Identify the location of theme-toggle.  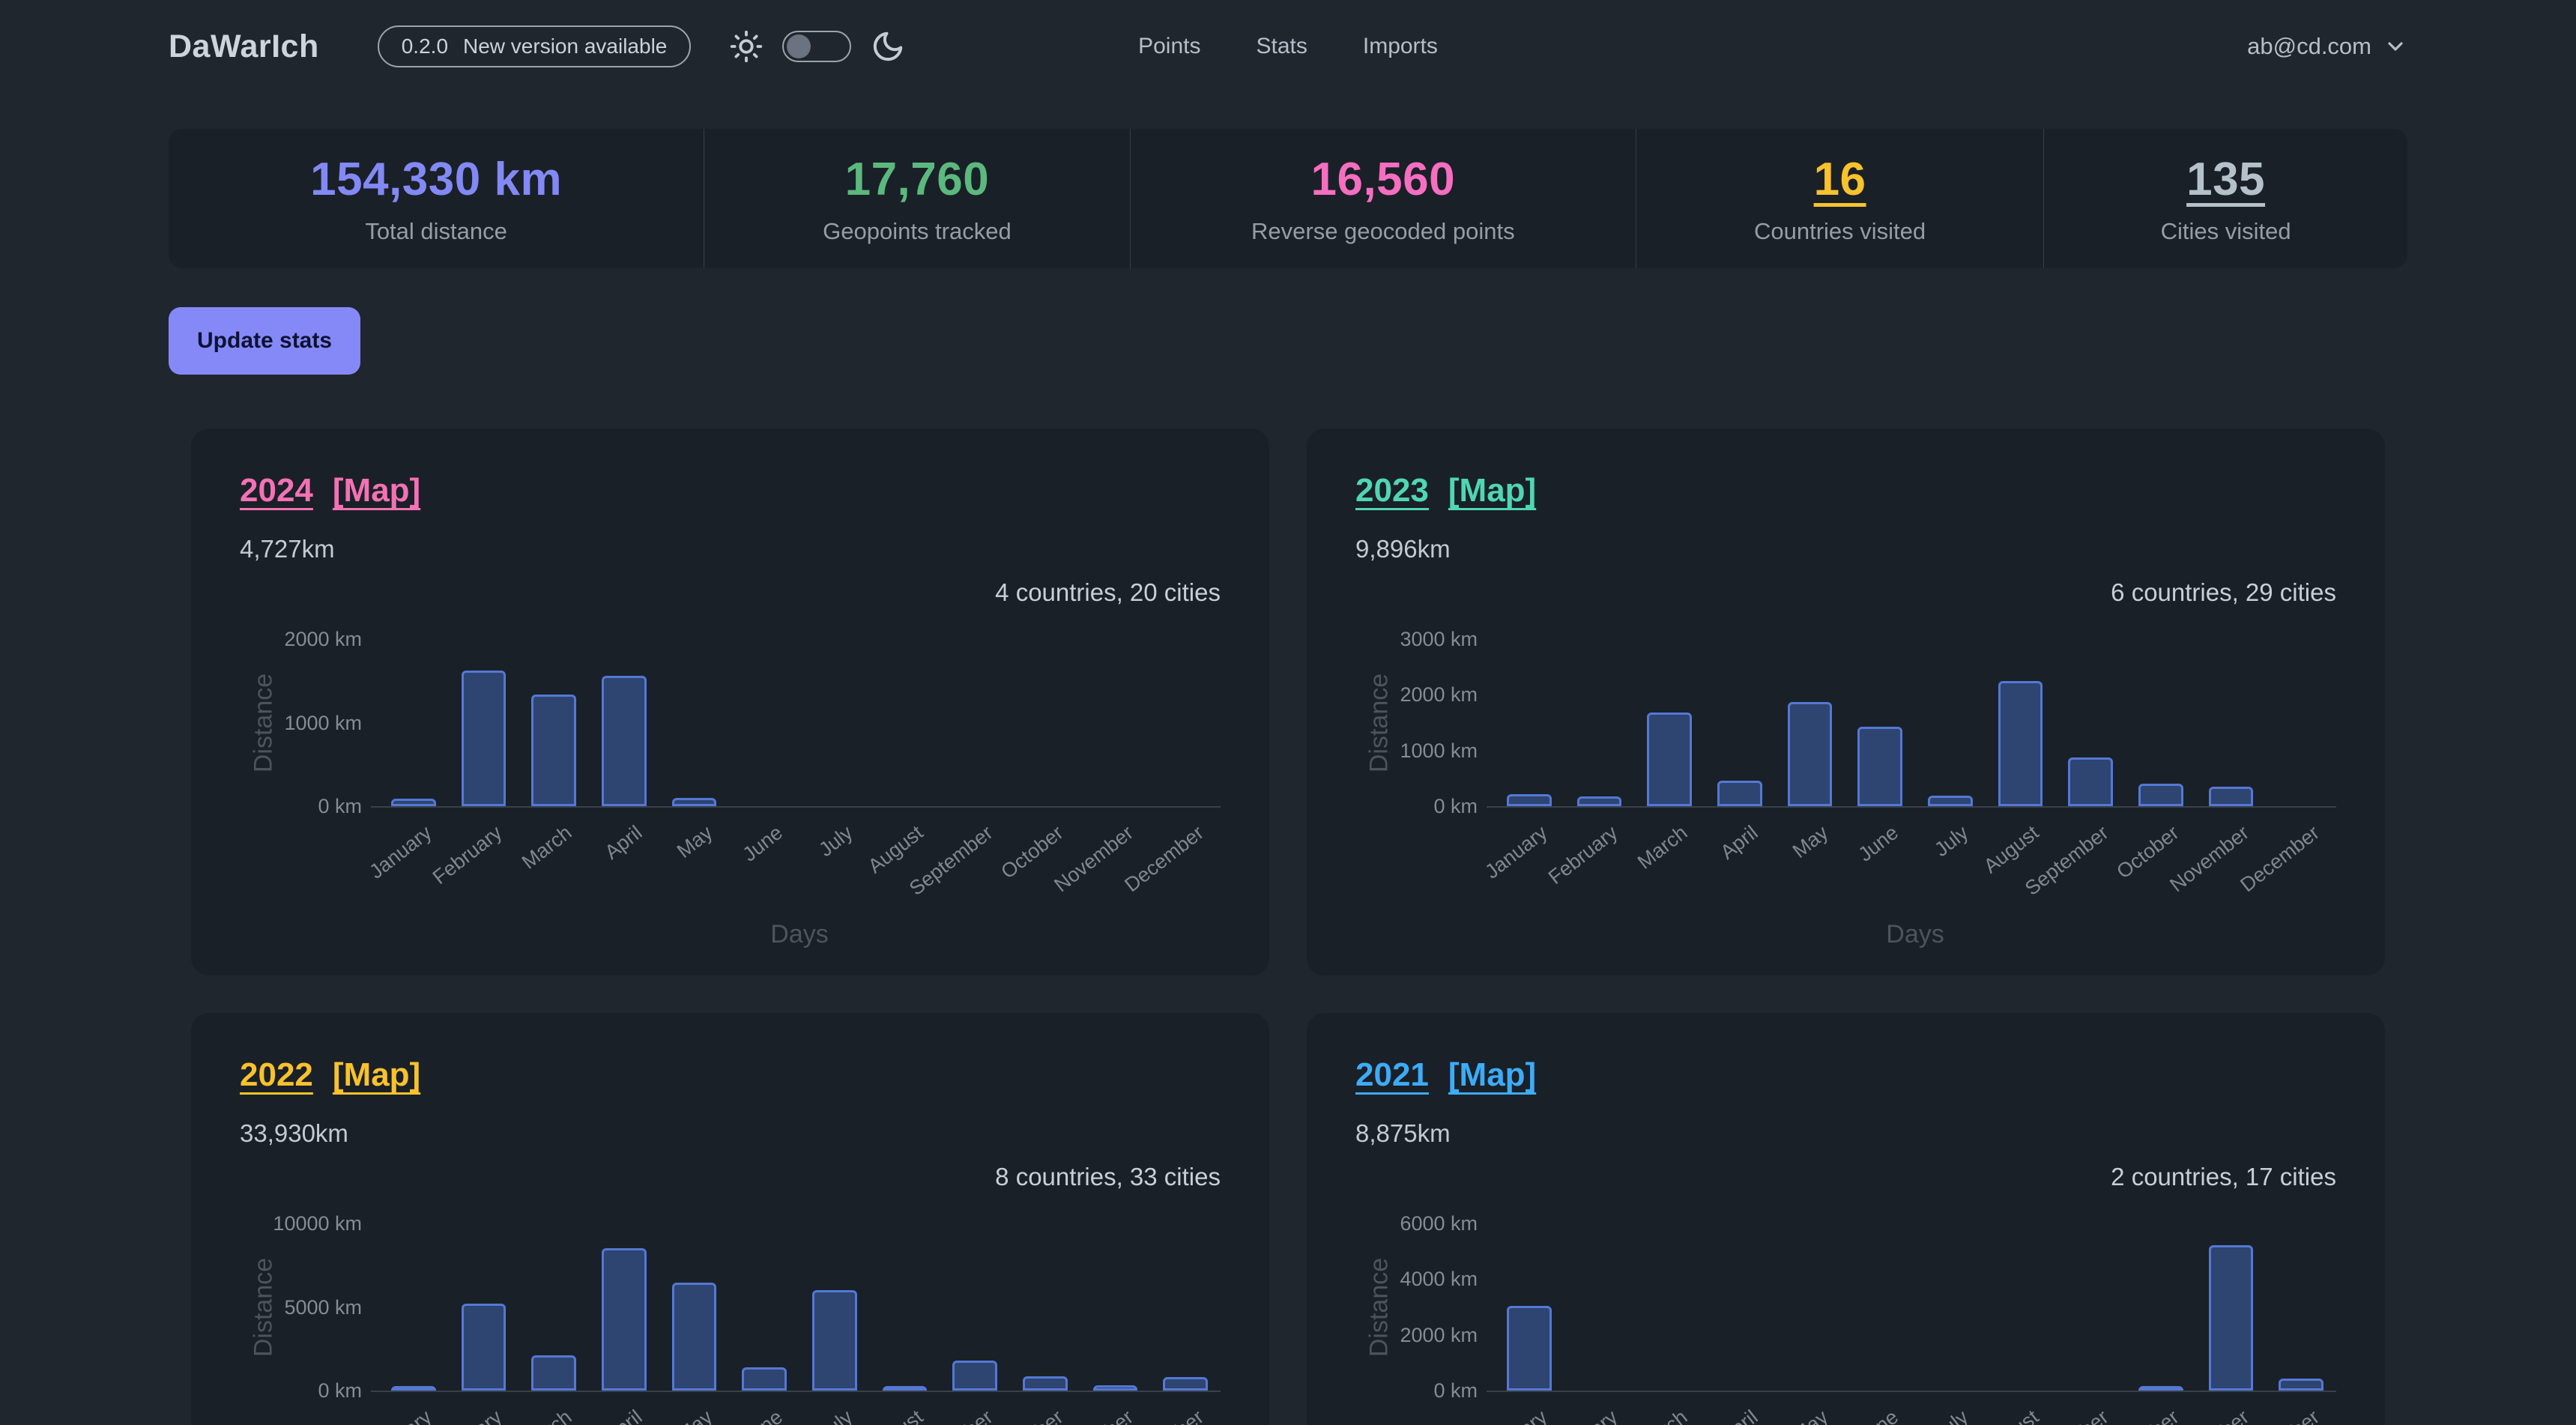
(817, 46).